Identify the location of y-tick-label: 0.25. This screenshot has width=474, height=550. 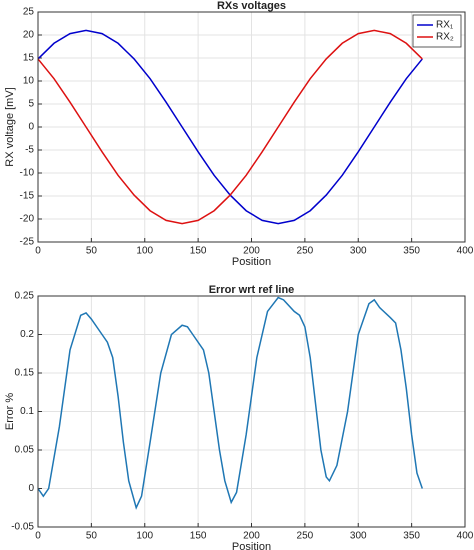
(25, 296).